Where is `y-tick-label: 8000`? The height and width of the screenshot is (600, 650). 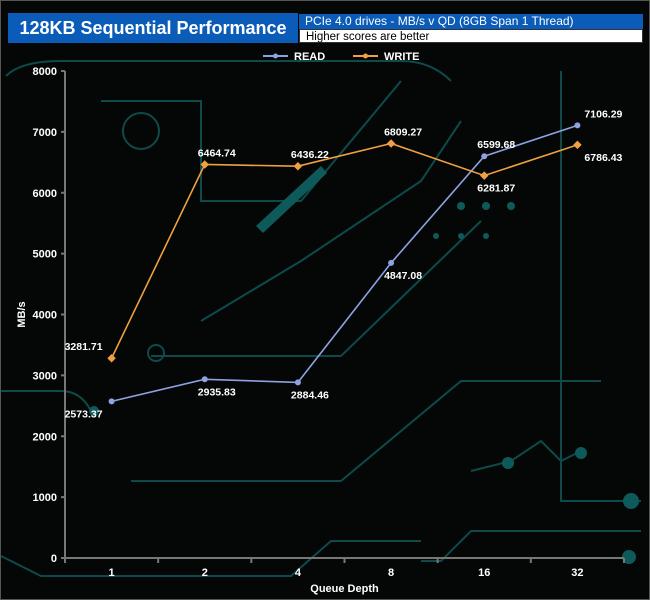
y-tick-label: 8000 is located at coordinates (45, 72).